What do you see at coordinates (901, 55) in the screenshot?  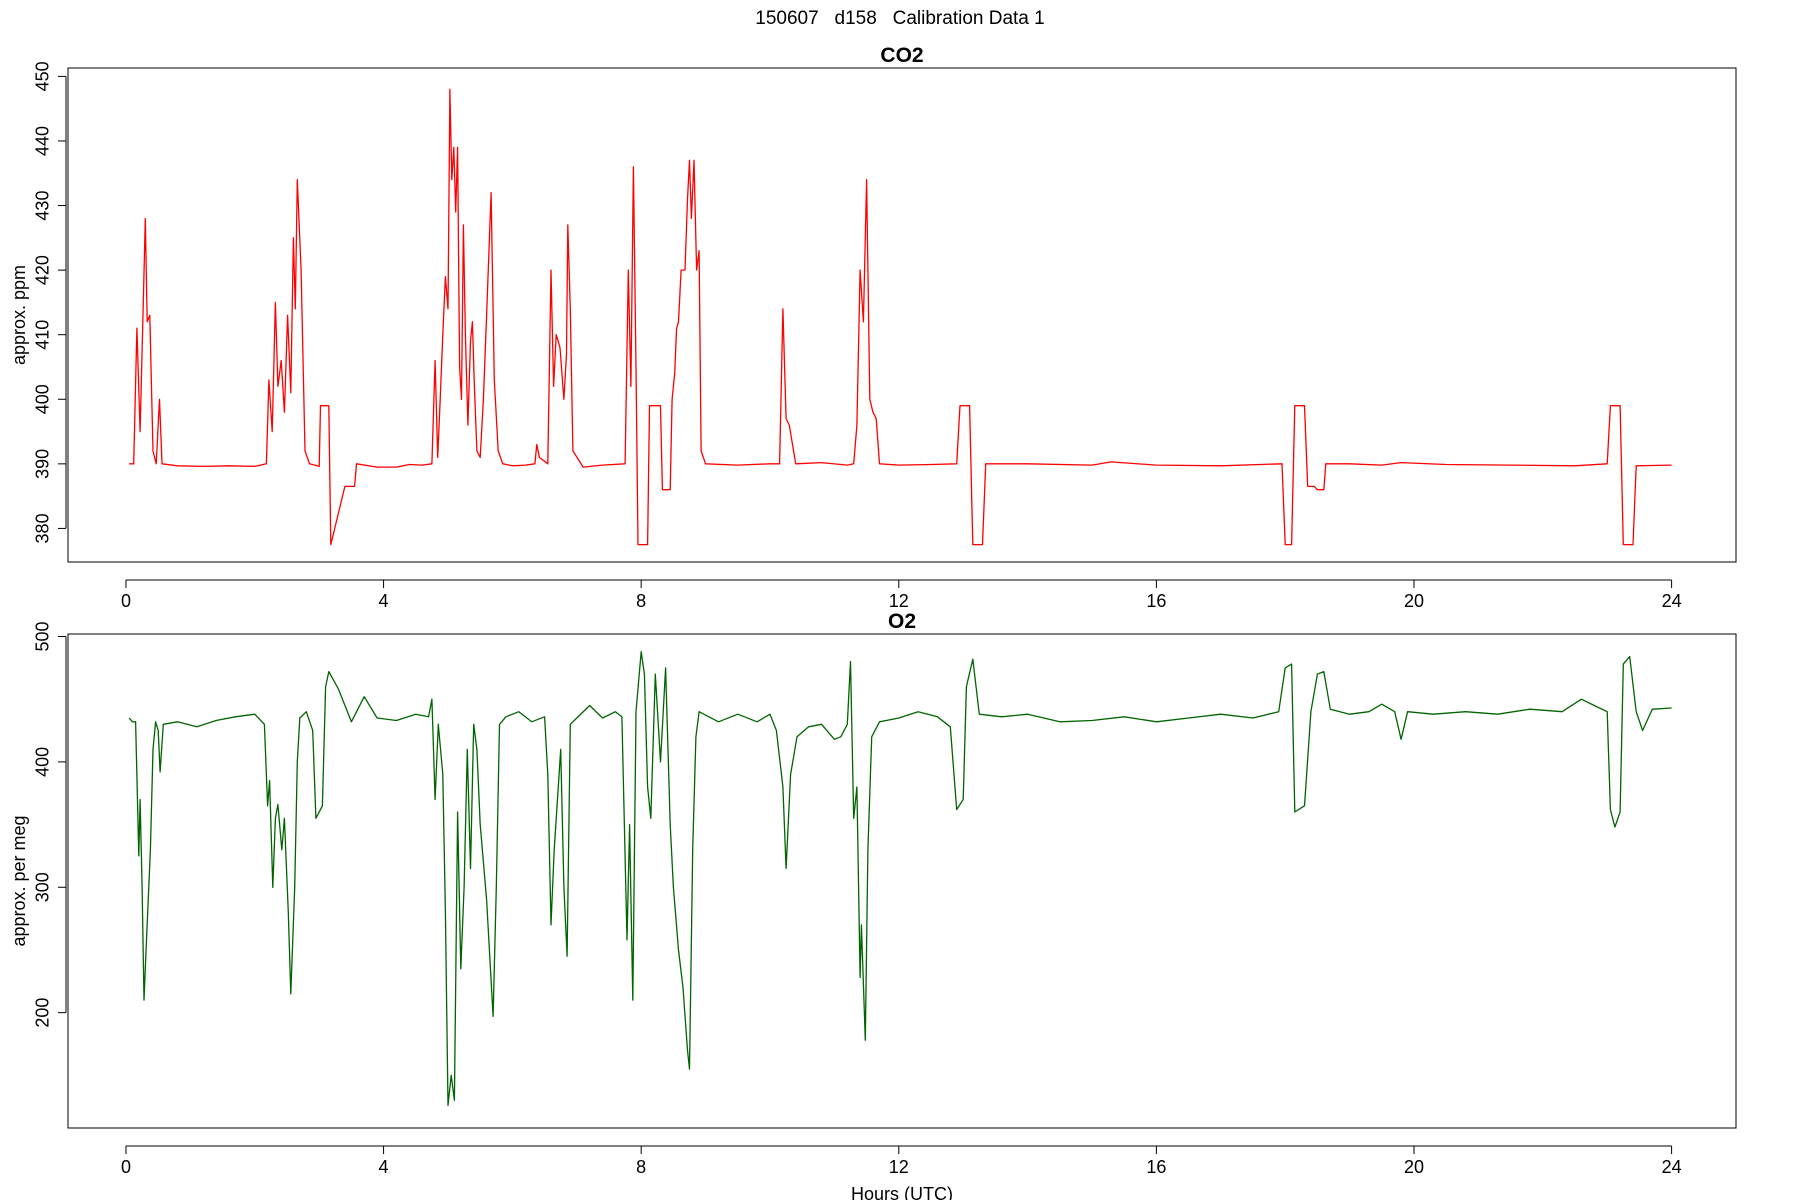 I see `co2-panel-title: CO2` at bounding box center [901, 55].